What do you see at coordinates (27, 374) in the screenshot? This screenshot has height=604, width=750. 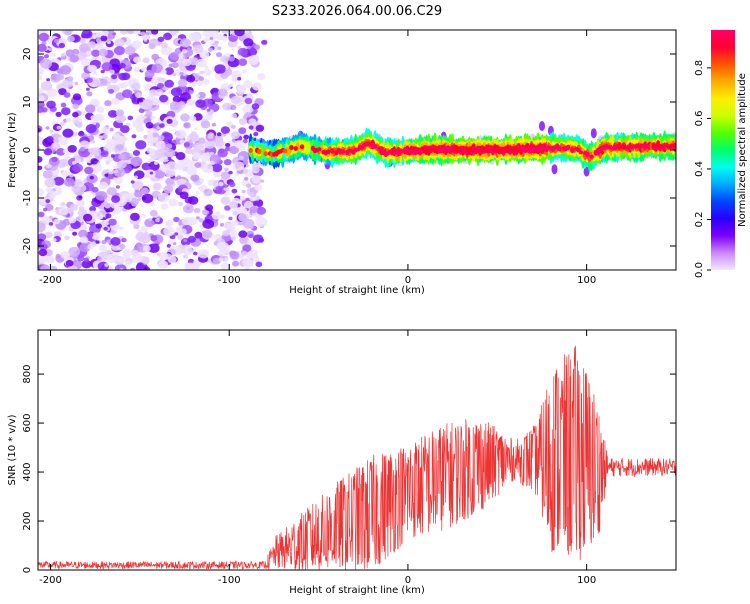 I see `snr-y-tick-label: 800` at bounding box center [27, 374].